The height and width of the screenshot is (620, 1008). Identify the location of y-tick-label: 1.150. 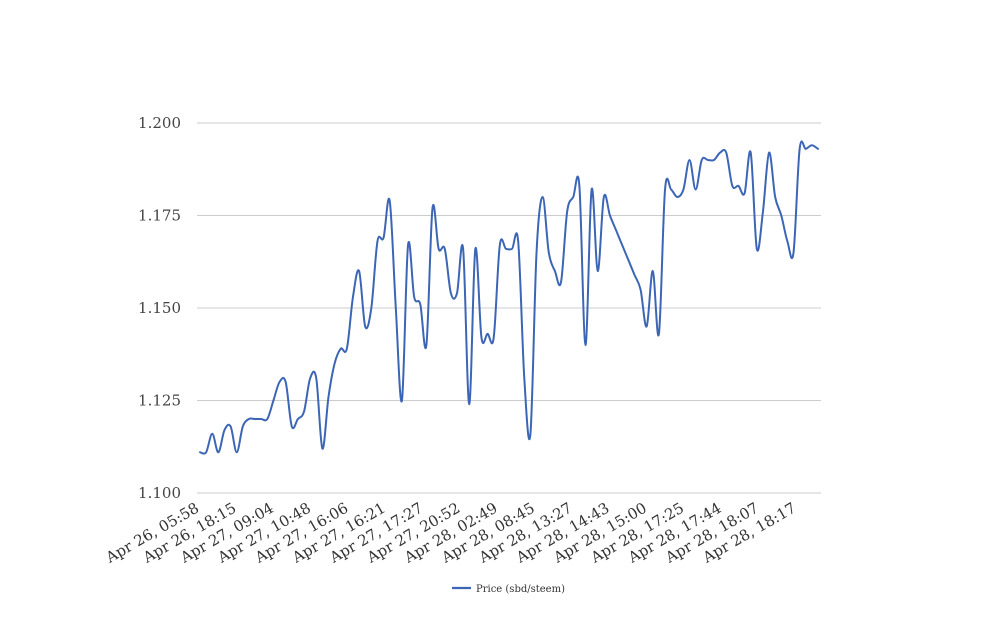
(159, 308).